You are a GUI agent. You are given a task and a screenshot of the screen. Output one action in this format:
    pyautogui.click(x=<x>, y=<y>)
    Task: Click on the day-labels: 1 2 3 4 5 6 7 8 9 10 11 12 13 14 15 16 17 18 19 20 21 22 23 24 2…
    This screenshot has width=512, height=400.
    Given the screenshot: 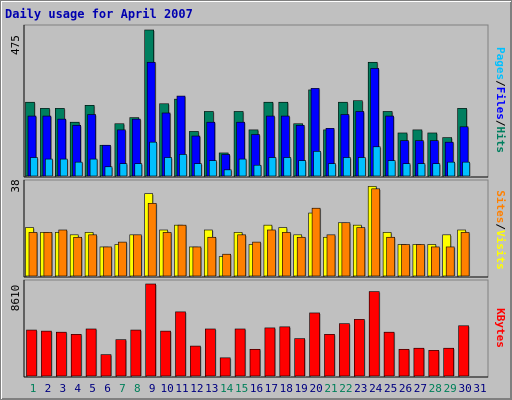 What is the action you would take?
    pyautogui.click(x=258, y=388)
    